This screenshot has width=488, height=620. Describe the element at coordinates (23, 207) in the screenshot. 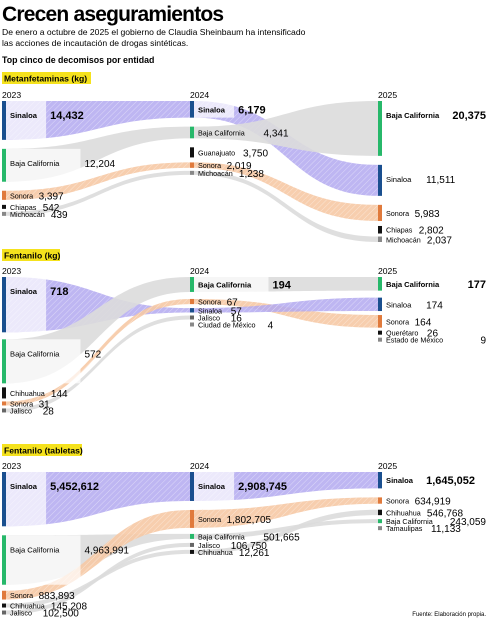

I see `node-name: Chiapas` at that location.